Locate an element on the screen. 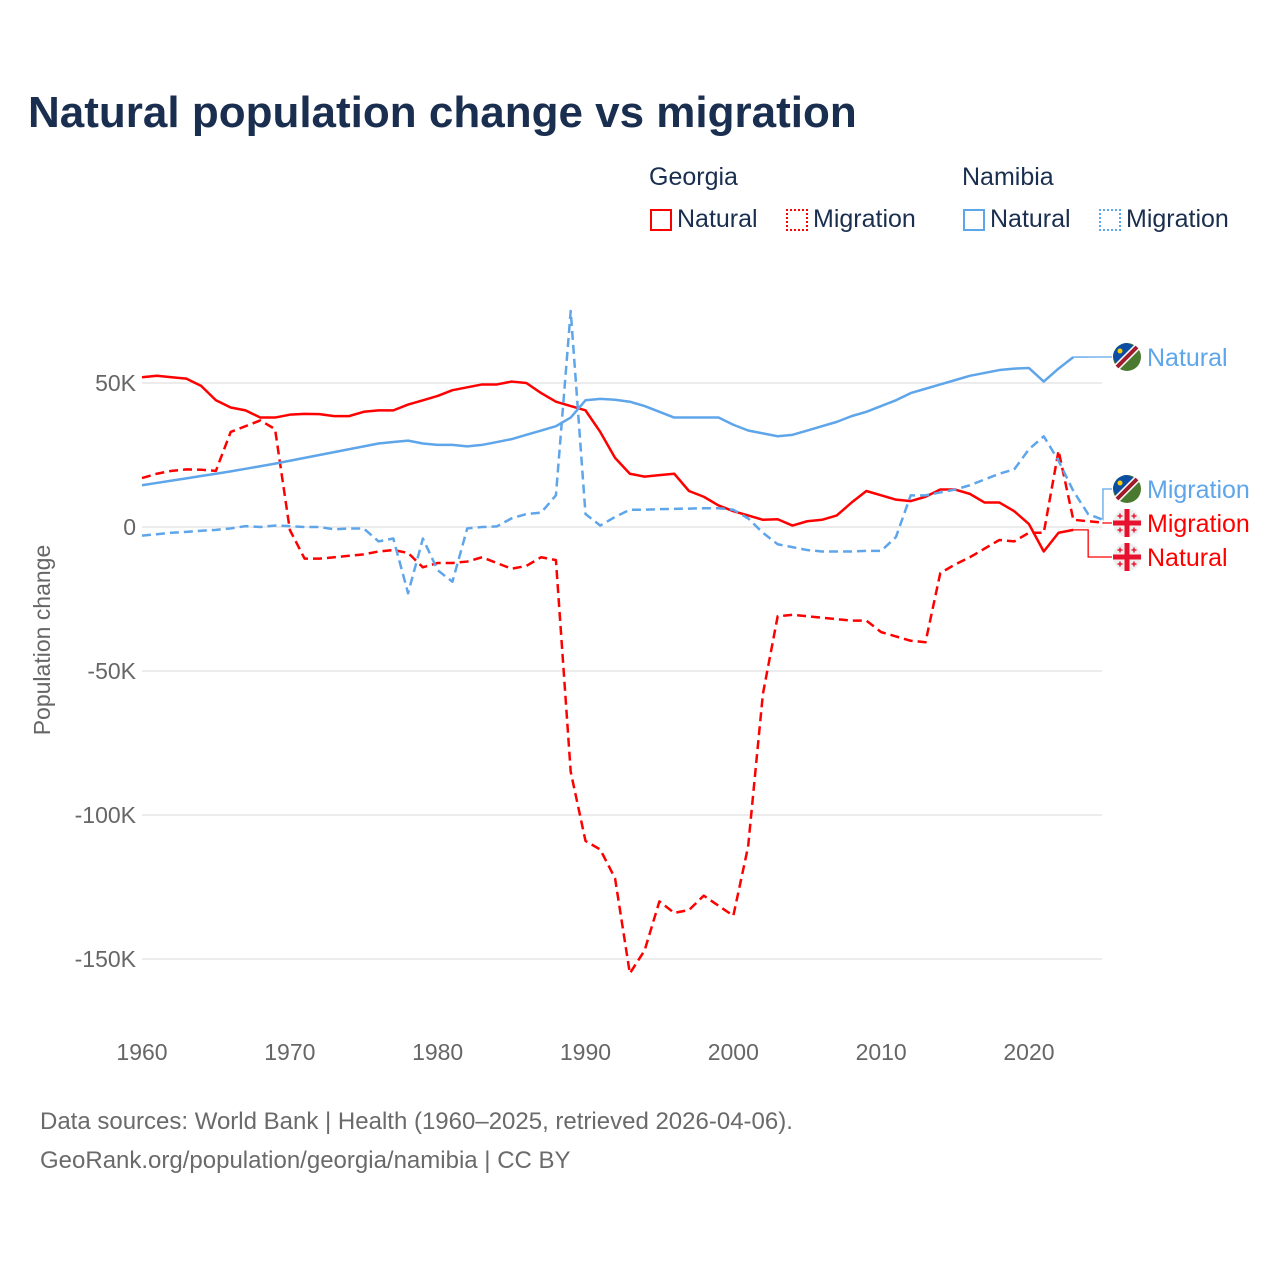  georgia-migration-end-label: Migration is located at coordinates (1198, 524).